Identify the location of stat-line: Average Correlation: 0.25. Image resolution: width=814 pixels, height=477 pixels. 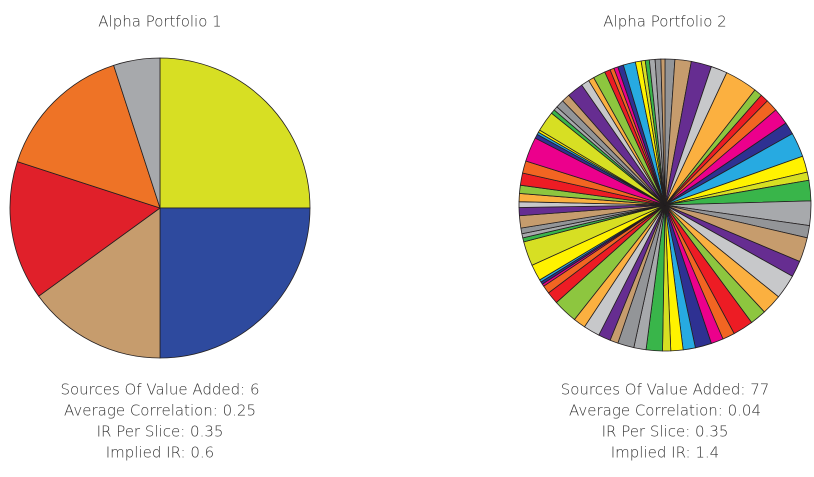
(160, 411).